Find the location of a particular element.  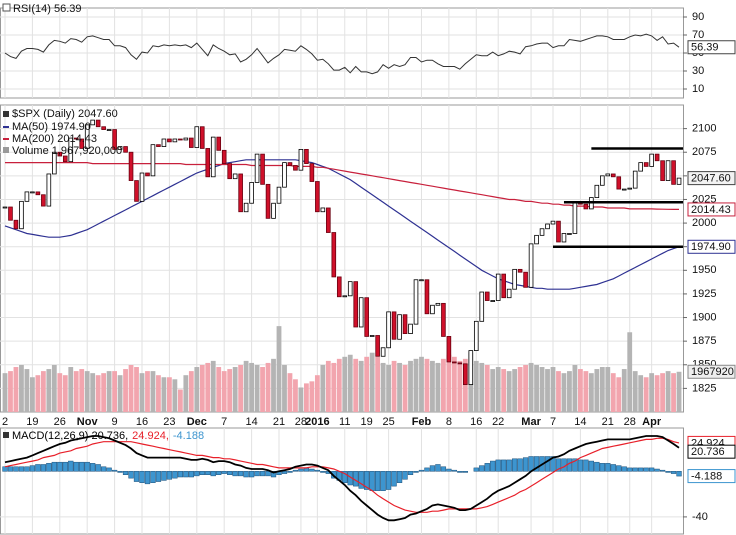

legend-icon is located at coordinates (6, 435).